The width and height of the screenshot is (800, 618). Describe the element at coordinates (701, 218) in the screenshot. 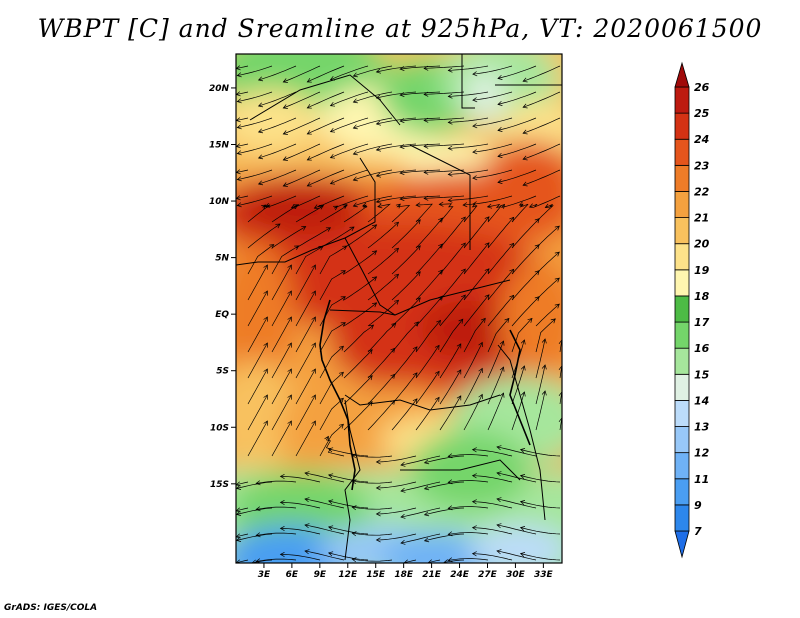

I see `colorbar-label: 21` at that location.